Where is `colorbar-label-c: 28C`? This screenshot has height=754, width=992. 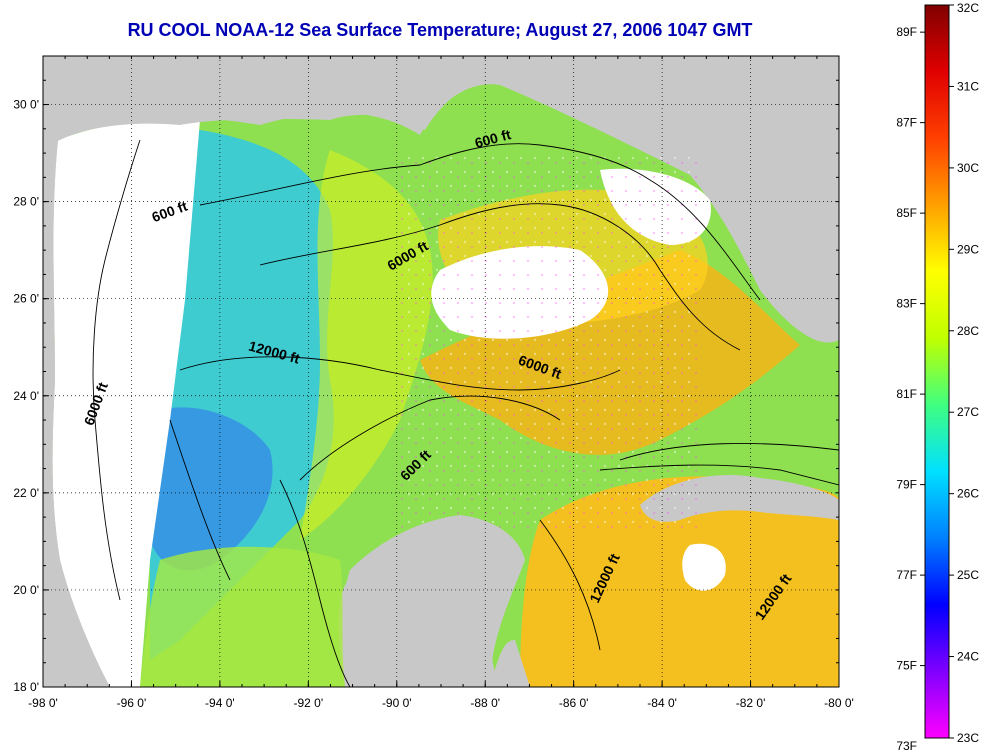 colorbar-label-c: 28C is located at coordinates (968, 331).